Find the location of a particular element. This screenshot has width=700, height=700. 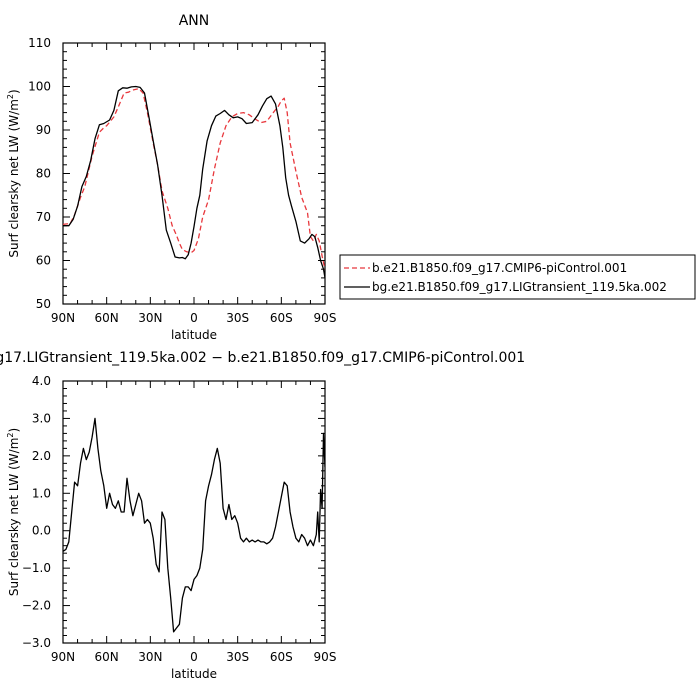

y-tick-label: 50 is located at coordinates (43, 304).